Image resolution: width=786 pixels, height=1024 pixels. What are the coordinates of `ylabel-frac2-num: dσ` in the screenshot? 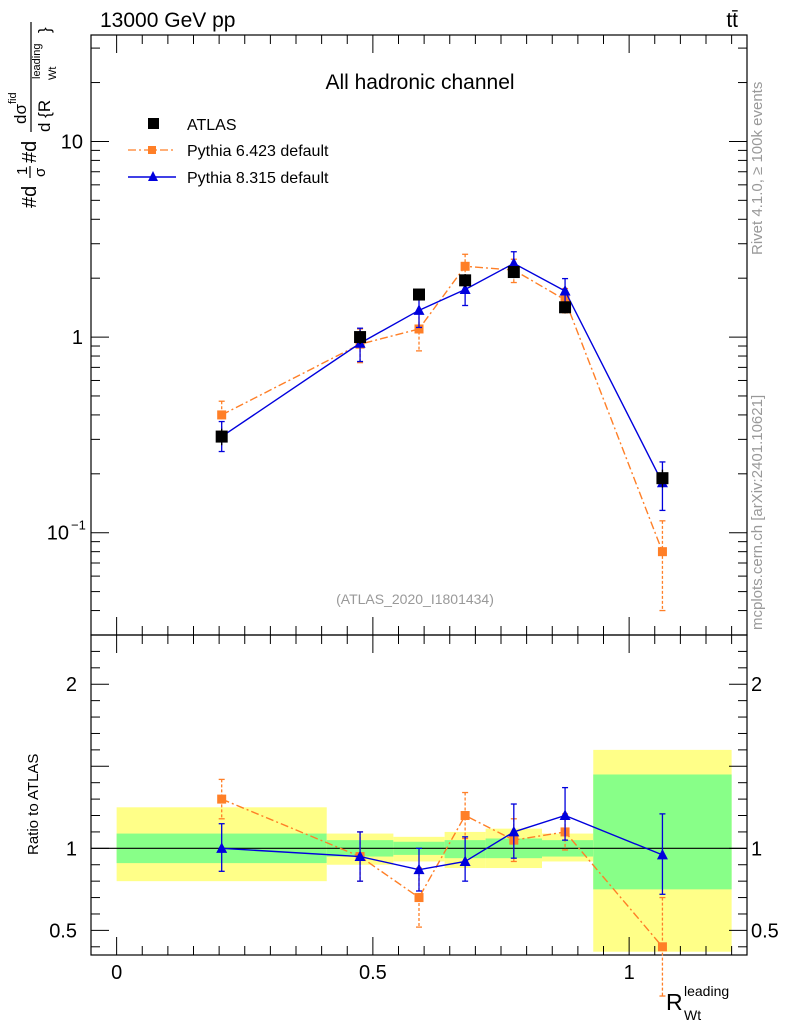 It's located at (20, 114).